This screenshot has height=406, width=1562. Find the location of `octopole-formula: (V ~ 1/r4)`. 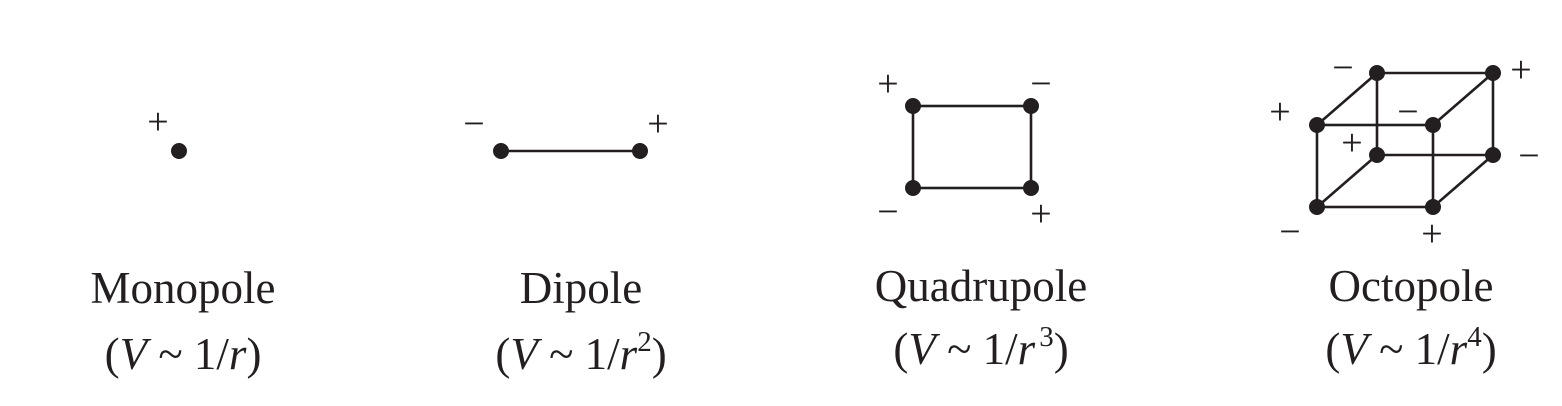

octopole-formula: (V ~ 1/r4) is located at coordinates (1410, 347).